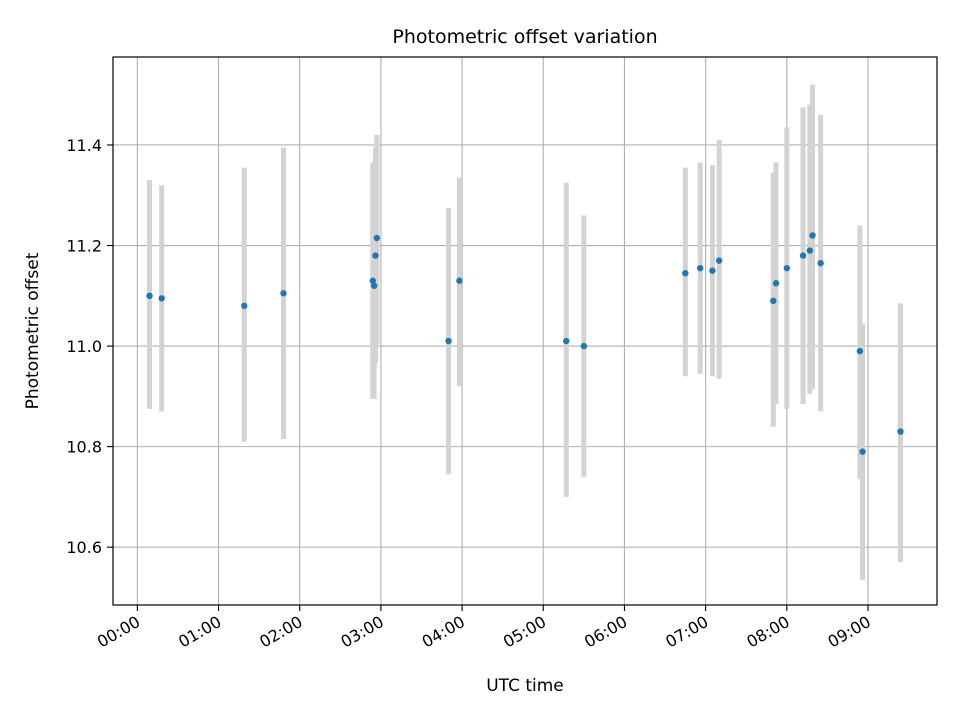 The width and height of the screenshot is (960, 720). What do you see at coordinates (84, 346) in the screenshot?
I see `y-tick-label: 11.0` at bounding box center [84, 346].